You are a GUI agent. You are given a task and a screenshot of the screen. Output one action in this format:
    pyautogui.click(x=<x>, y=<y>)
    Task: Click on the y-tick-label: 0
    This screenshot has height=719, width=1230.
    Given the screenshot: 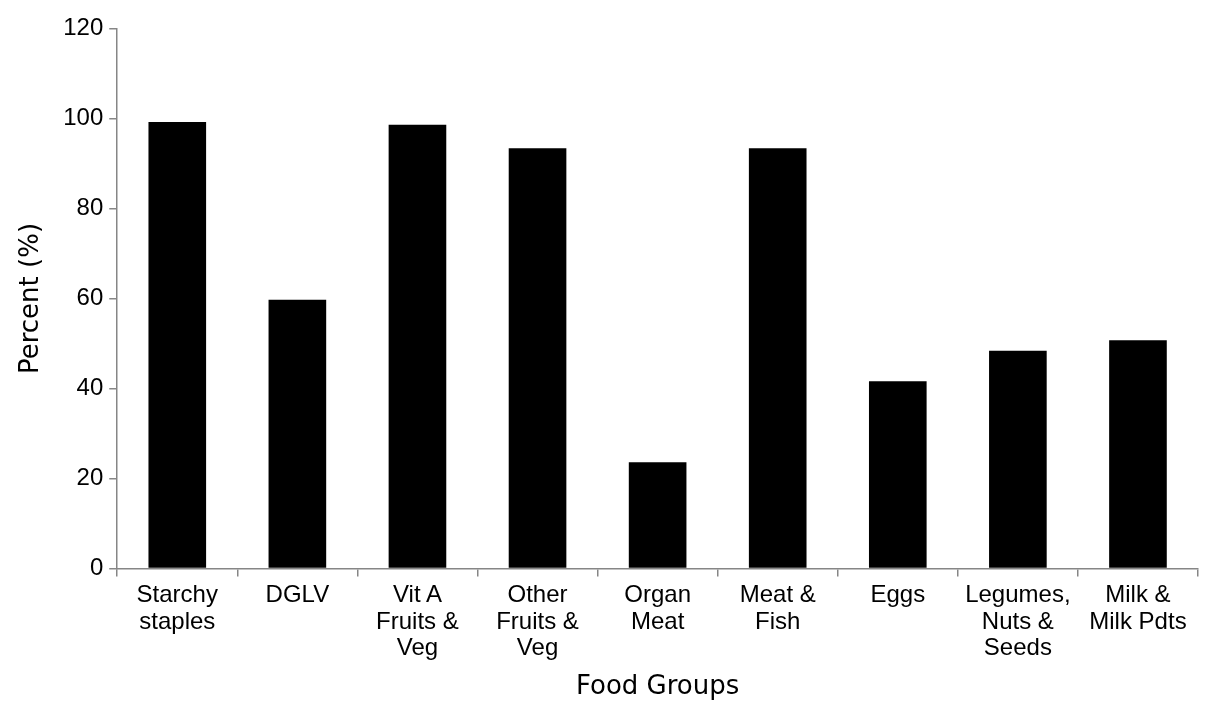 What is the action you would take?
    pyautogui.click(x=96, y=567)
    